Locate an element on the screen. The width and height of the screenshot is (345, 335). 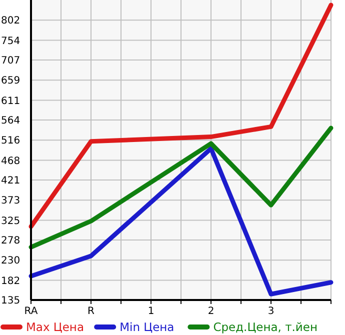
legend-label: Сред.Цена, т.йен is located at coordinates (265, 327).